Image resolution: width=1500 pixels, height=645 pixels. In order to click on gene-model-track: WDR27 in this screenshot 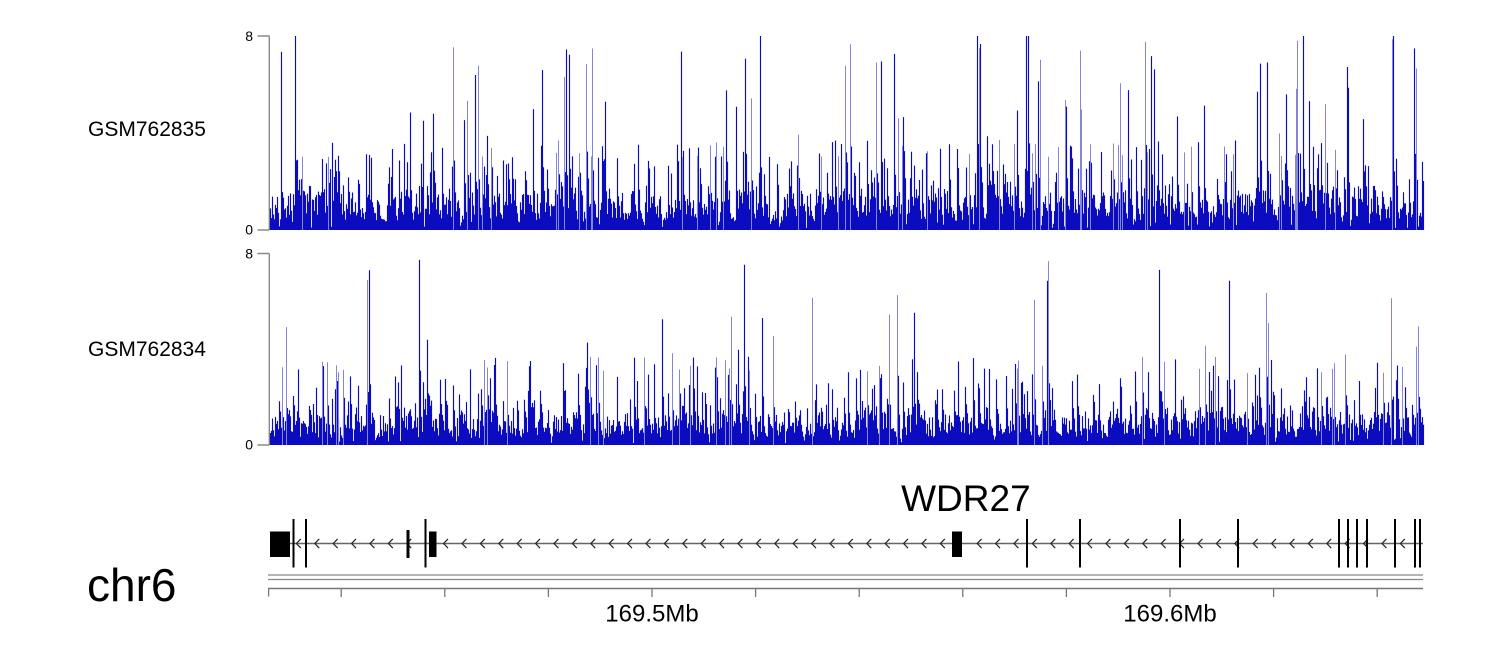, I will do `click(846, 523)`.